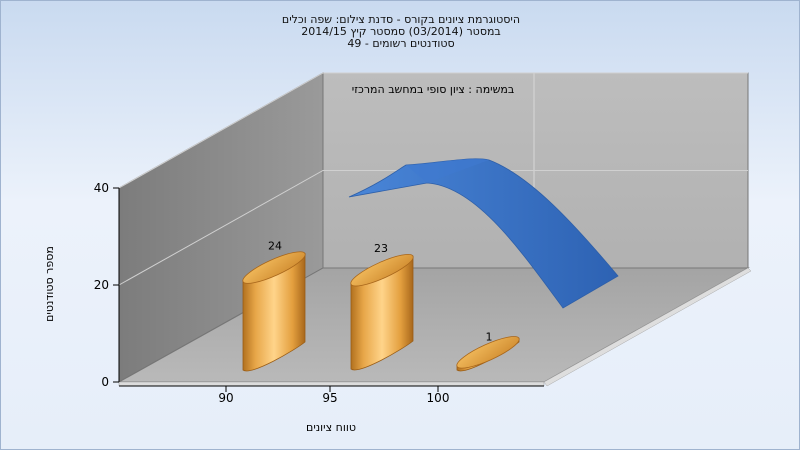 This screenshot has height=451, width=800. What do you see at coordinates (329, 398) in the screenshot?
I see `x-tick-label: 95` at bounding box center [329, 398].